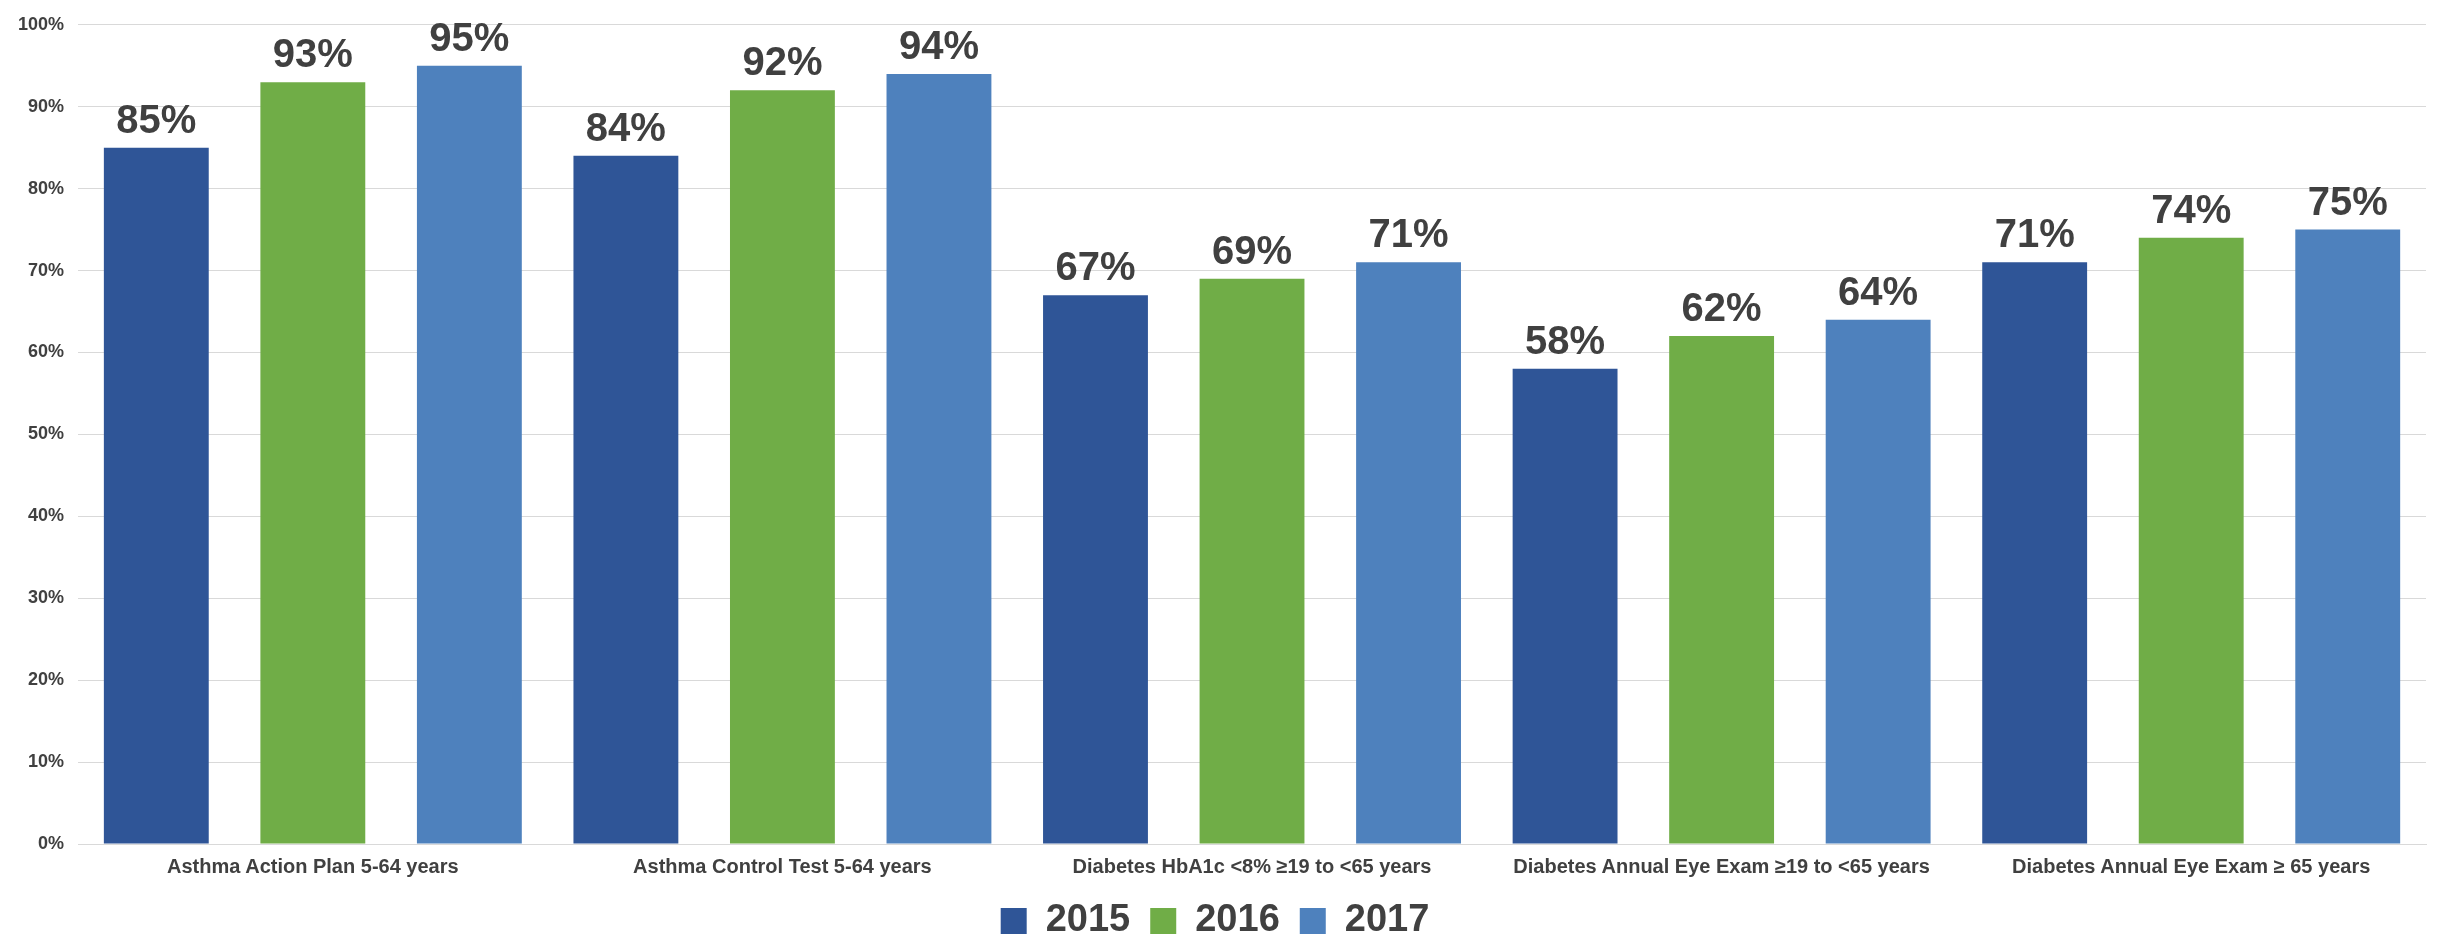 The height and width of the screenshot is (950, 2438). I want to click on data-label: 62%, so click(1721, 307).